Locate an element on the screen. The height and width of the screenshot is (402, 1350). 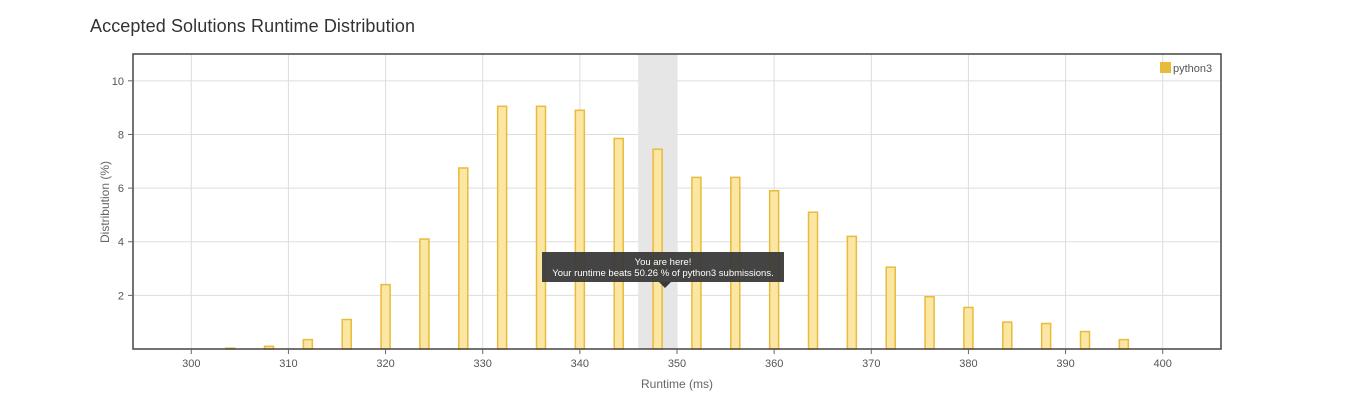
x-tick-label: 340 is located at coordinates (580, 364).